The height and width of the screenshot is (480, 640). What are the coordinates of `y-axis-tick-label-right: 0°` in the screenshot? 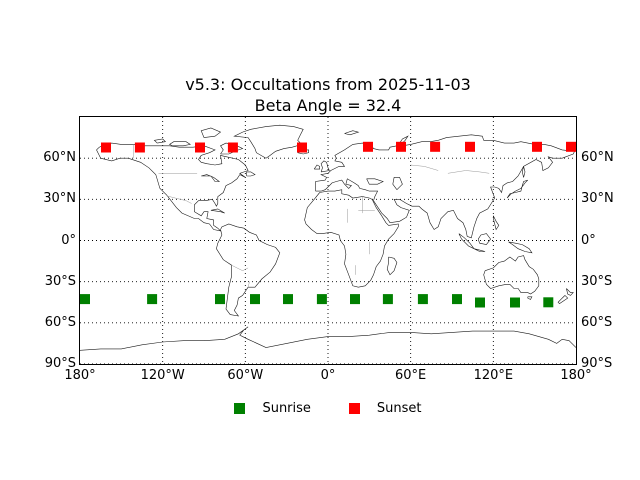 It's located at (588, 240).